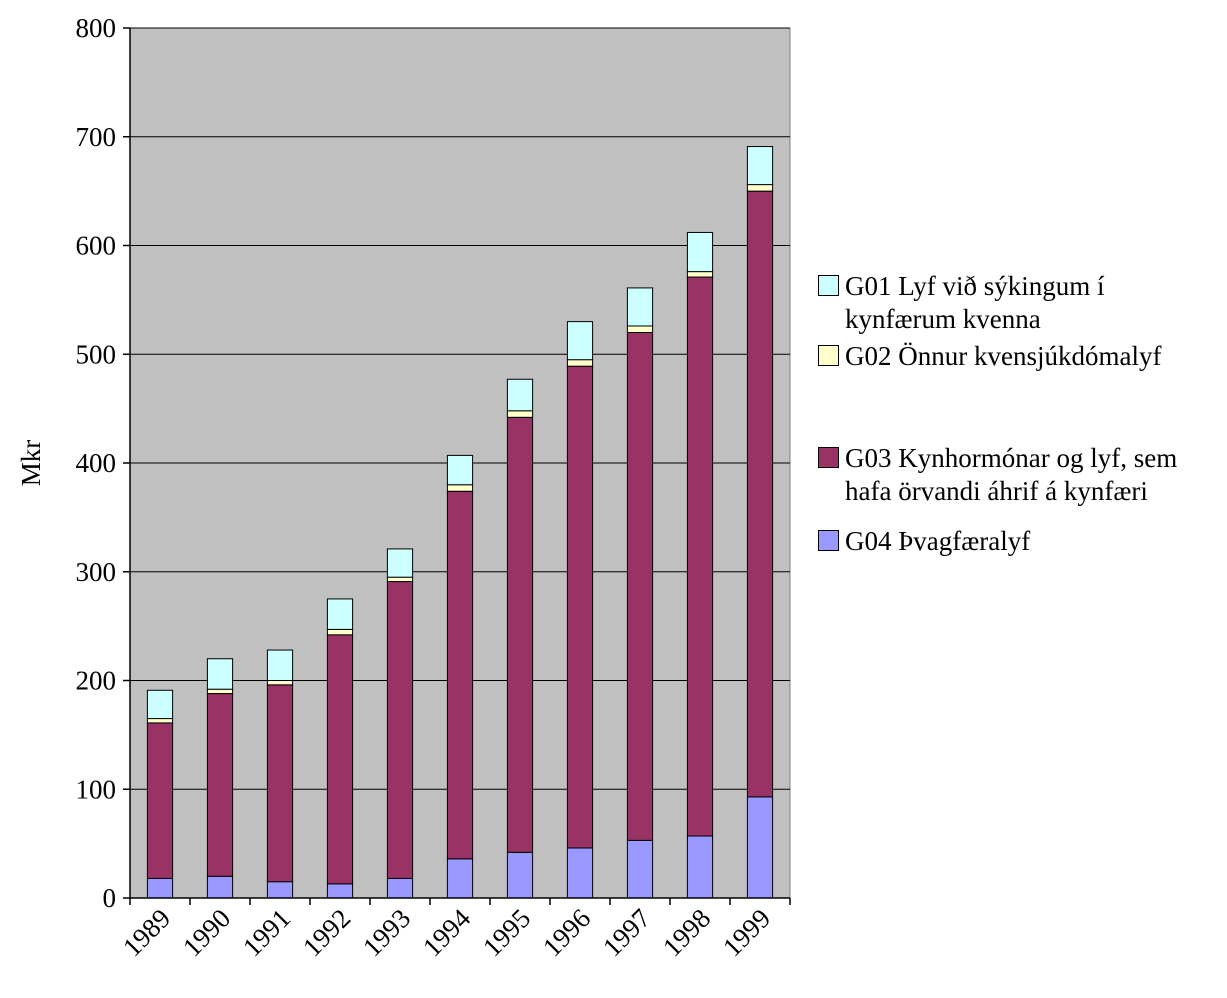 The height and width of the screenshot is (998, 1227). I want to click on bar-segment-1998-s1, so click(700, 556).